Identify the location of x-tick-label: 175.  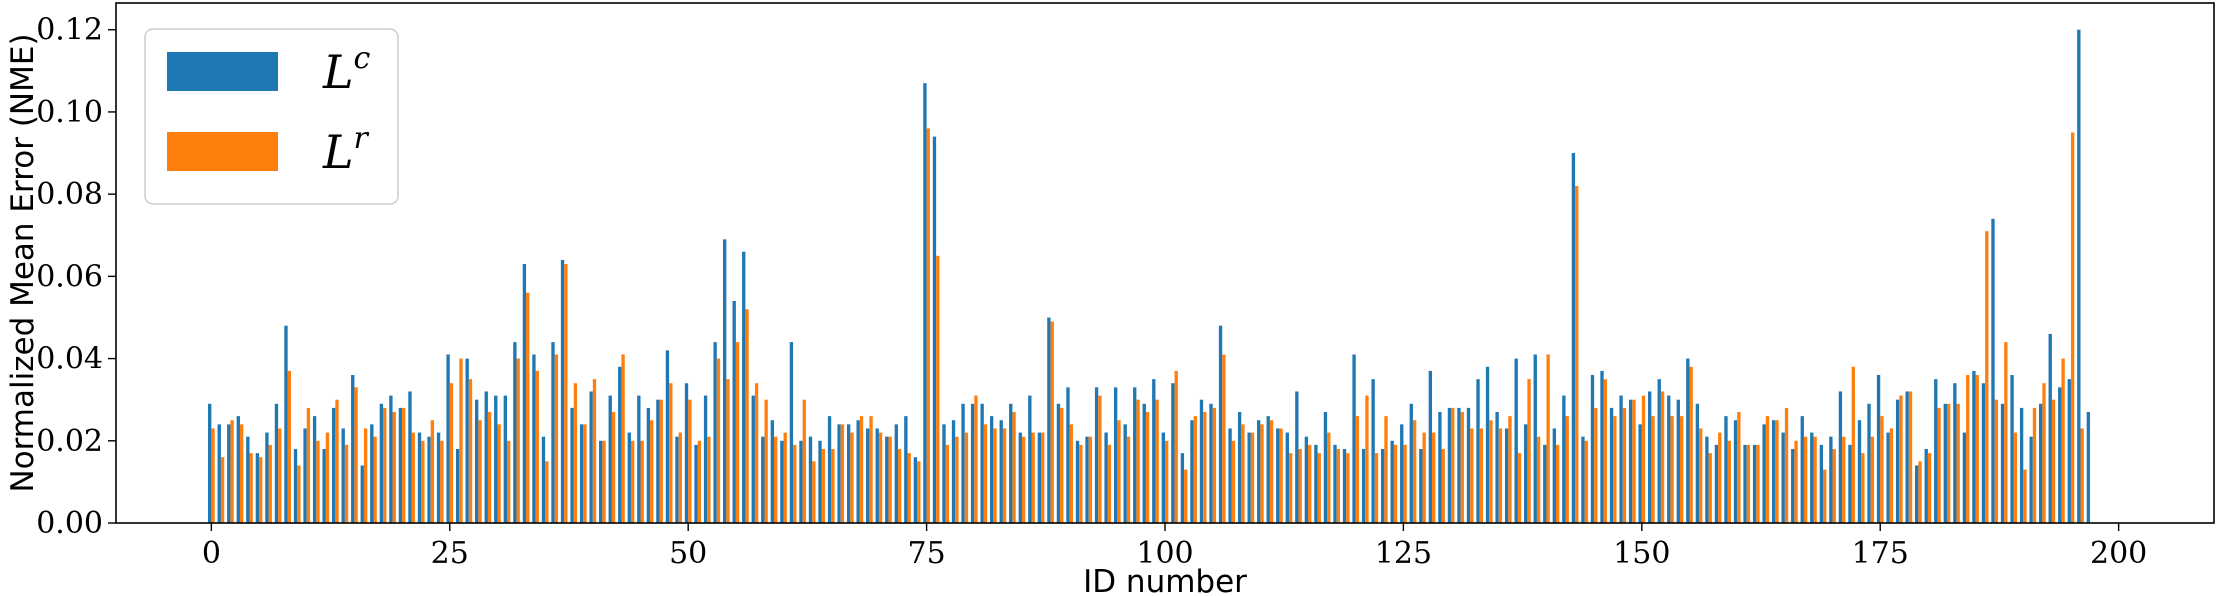
(1880, 553).